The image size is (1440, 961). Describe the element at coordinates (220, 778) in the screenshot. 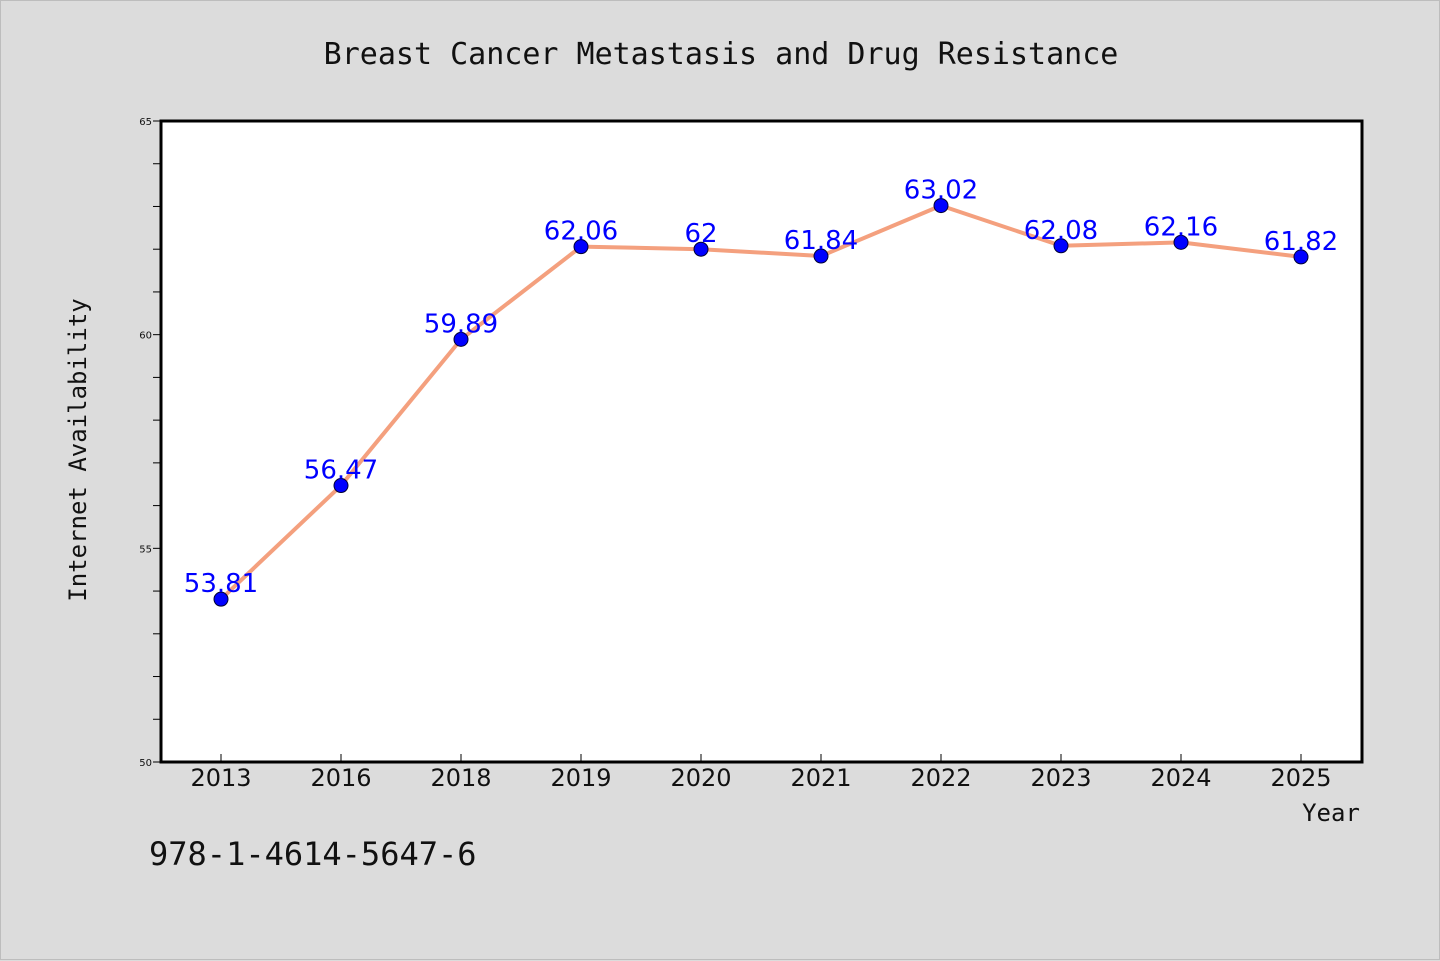

I see `x-tick-label: 2013` at that location.